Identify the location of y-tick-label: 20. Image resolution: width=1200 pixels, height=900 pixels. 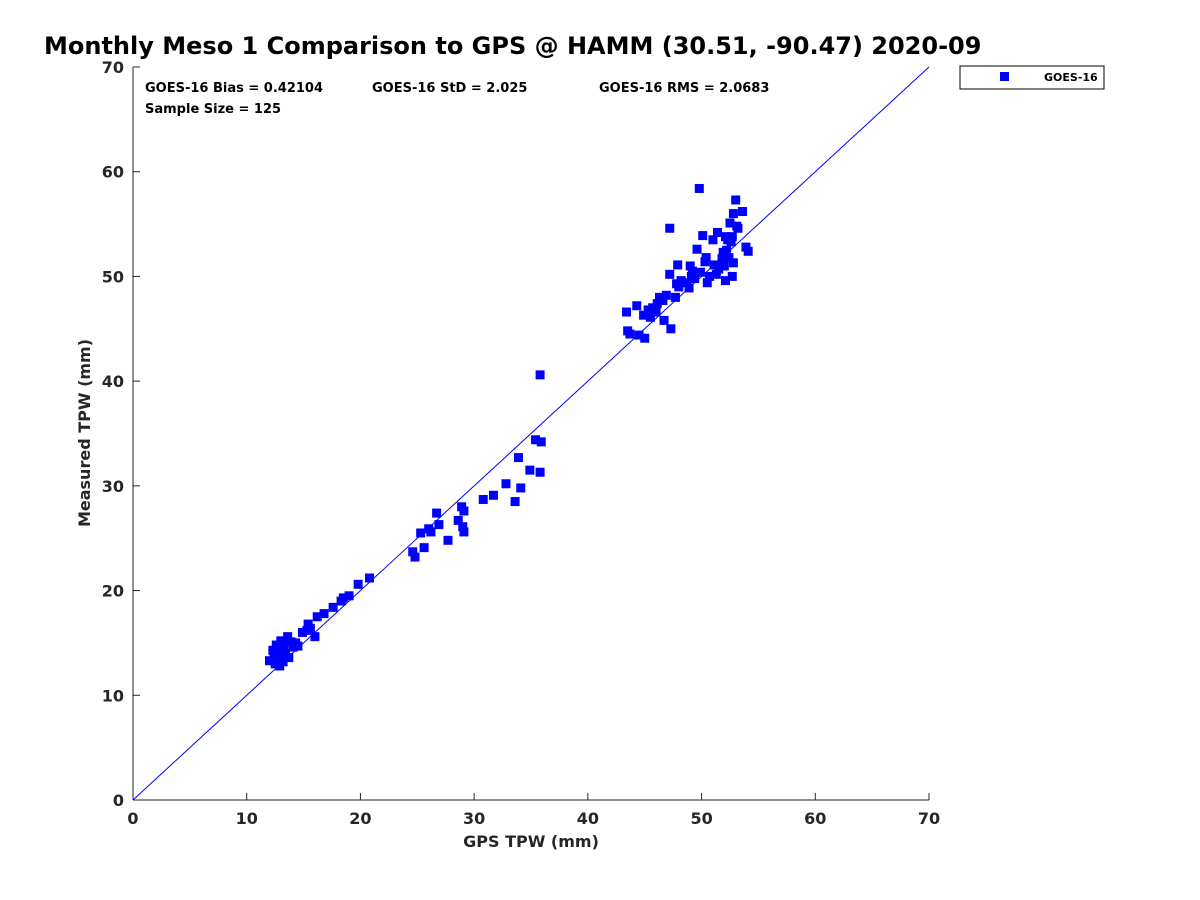
(113, 591).